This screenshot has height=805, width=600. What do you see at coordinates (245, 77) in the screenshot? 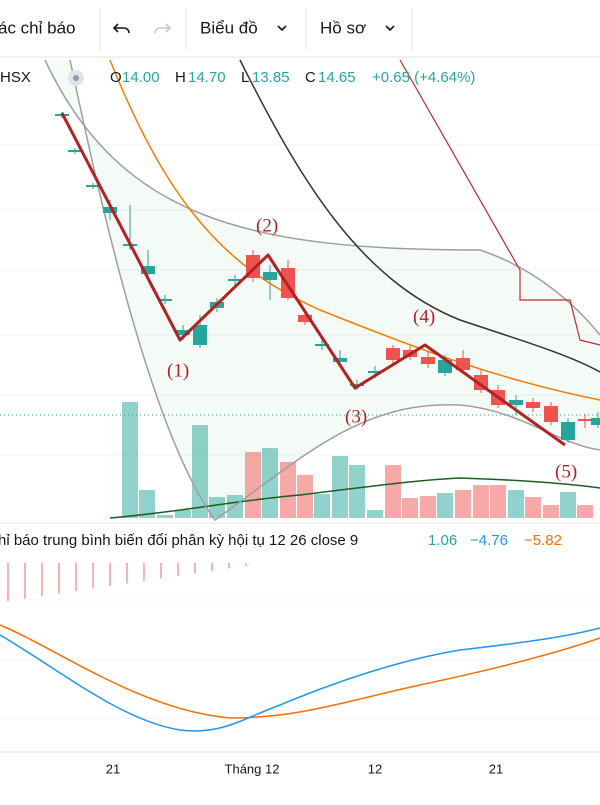
I see `low-label: L` at bounding box center [245, 77].